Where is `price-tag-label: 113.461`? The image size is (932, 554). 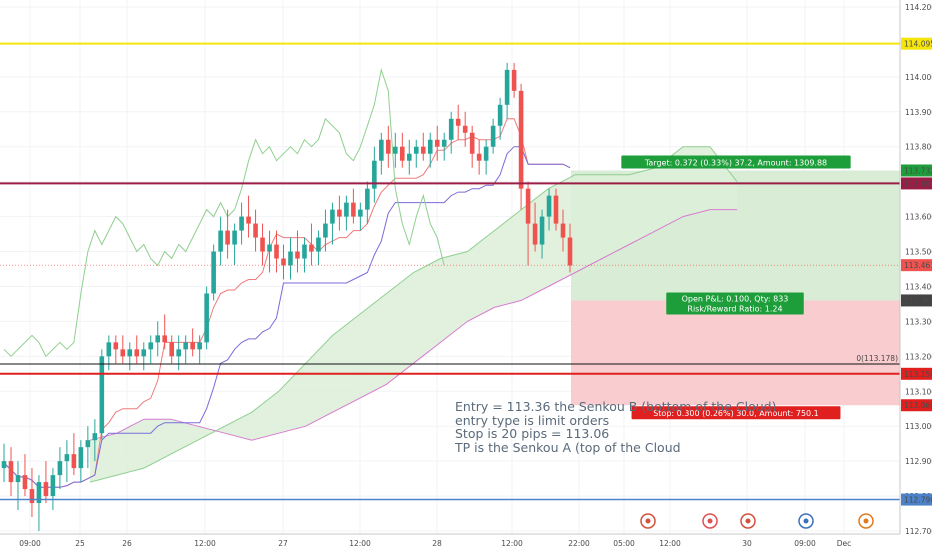
price-tag-label: 113.461 is located at coordinates (918, 265).